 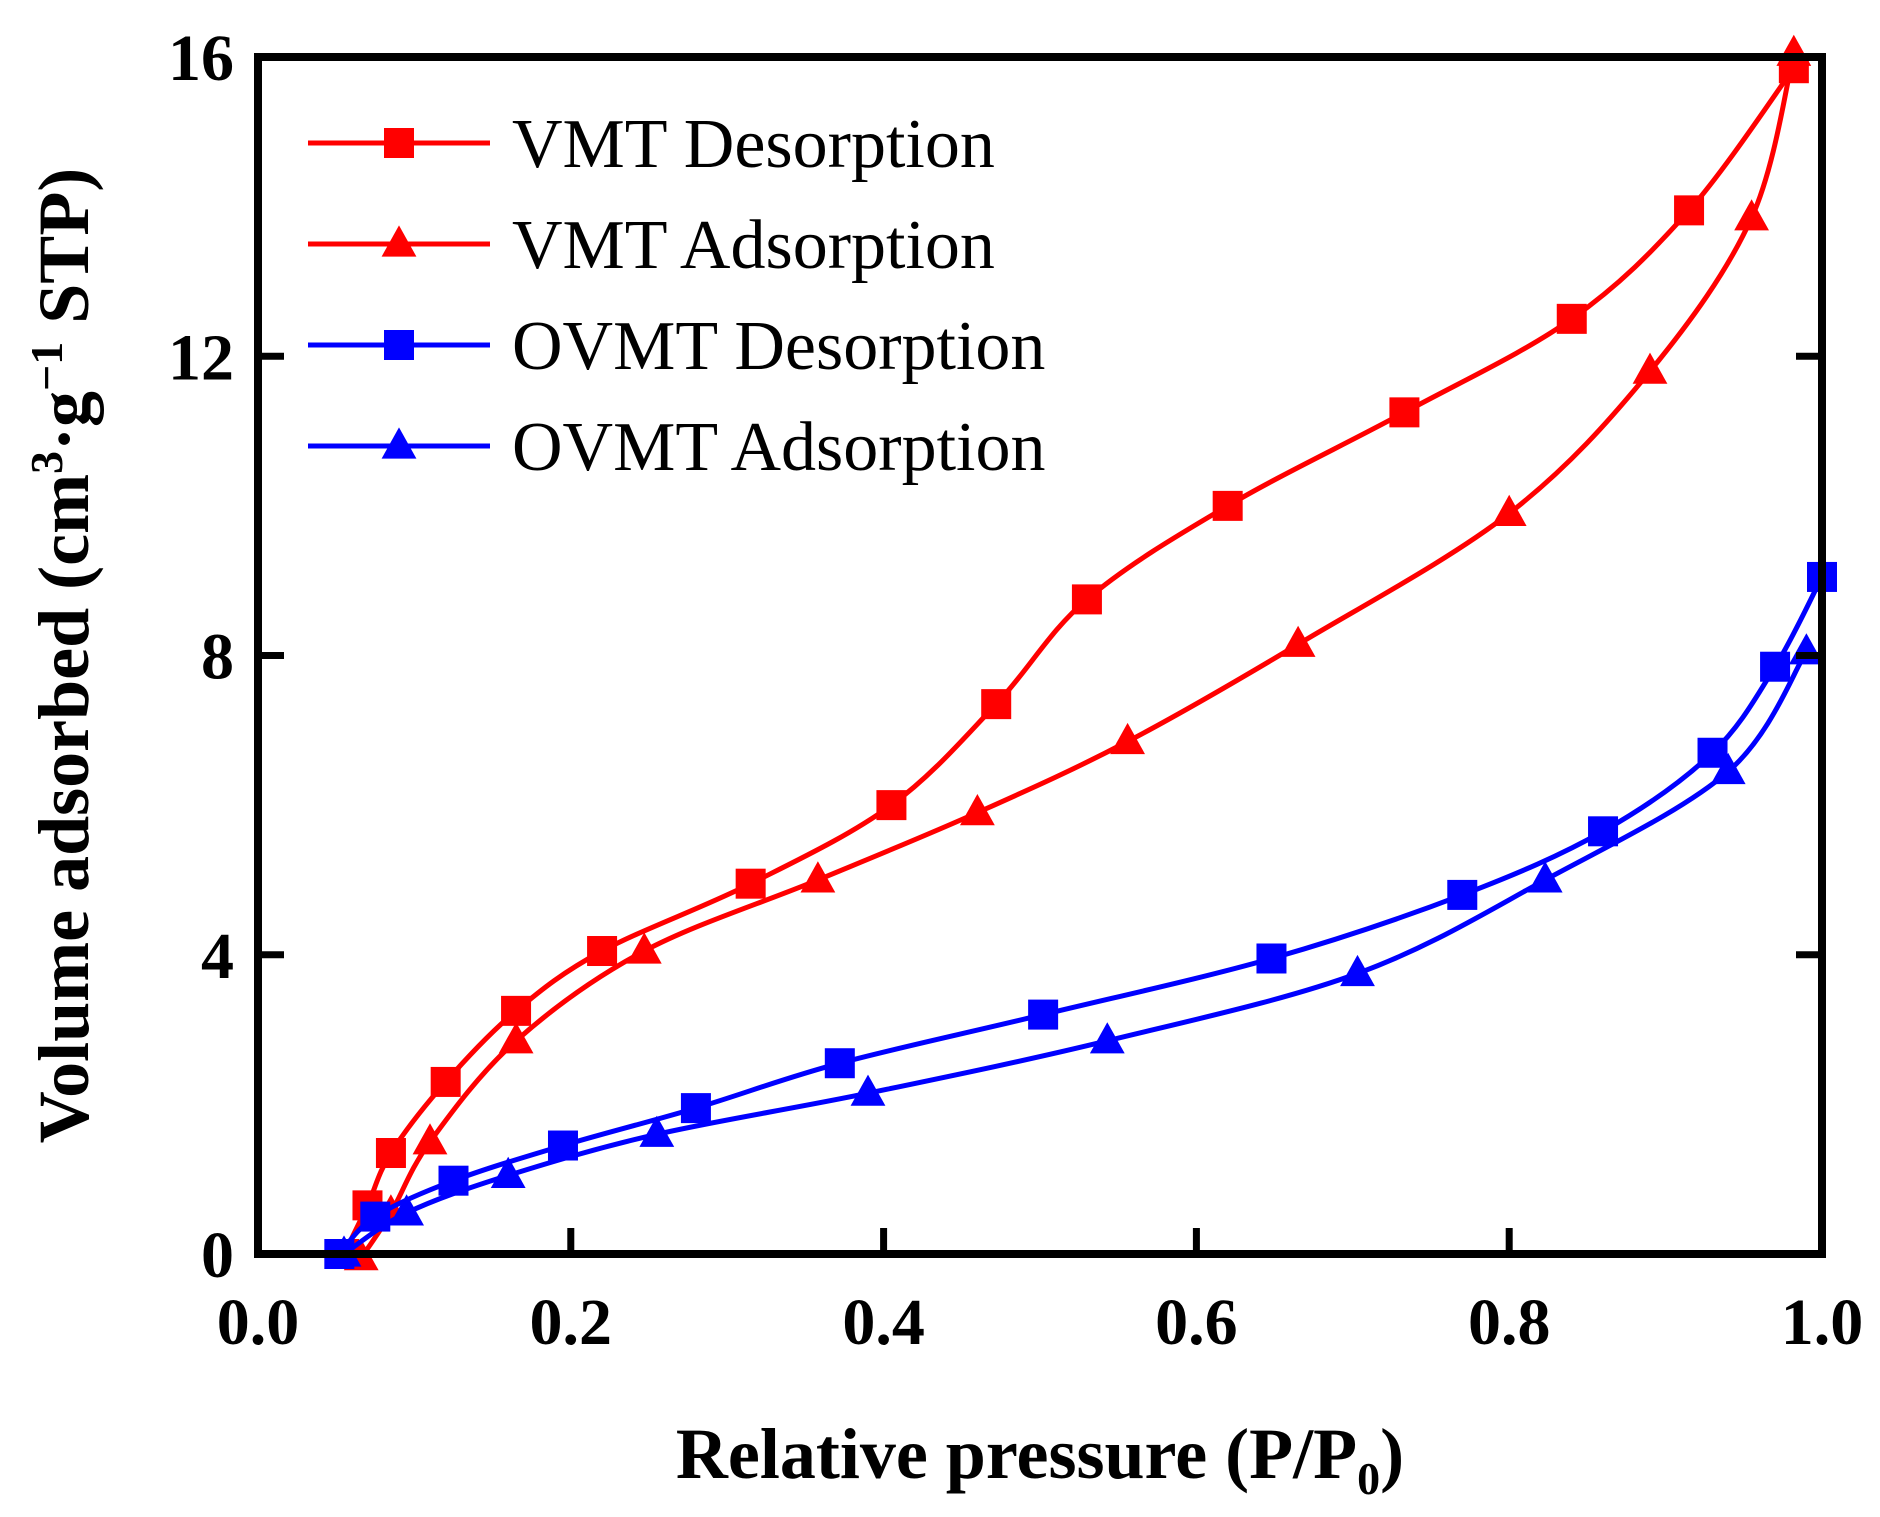 I want to click on x-tick-label-5: 1.0, so click(x=1822, y=1322).